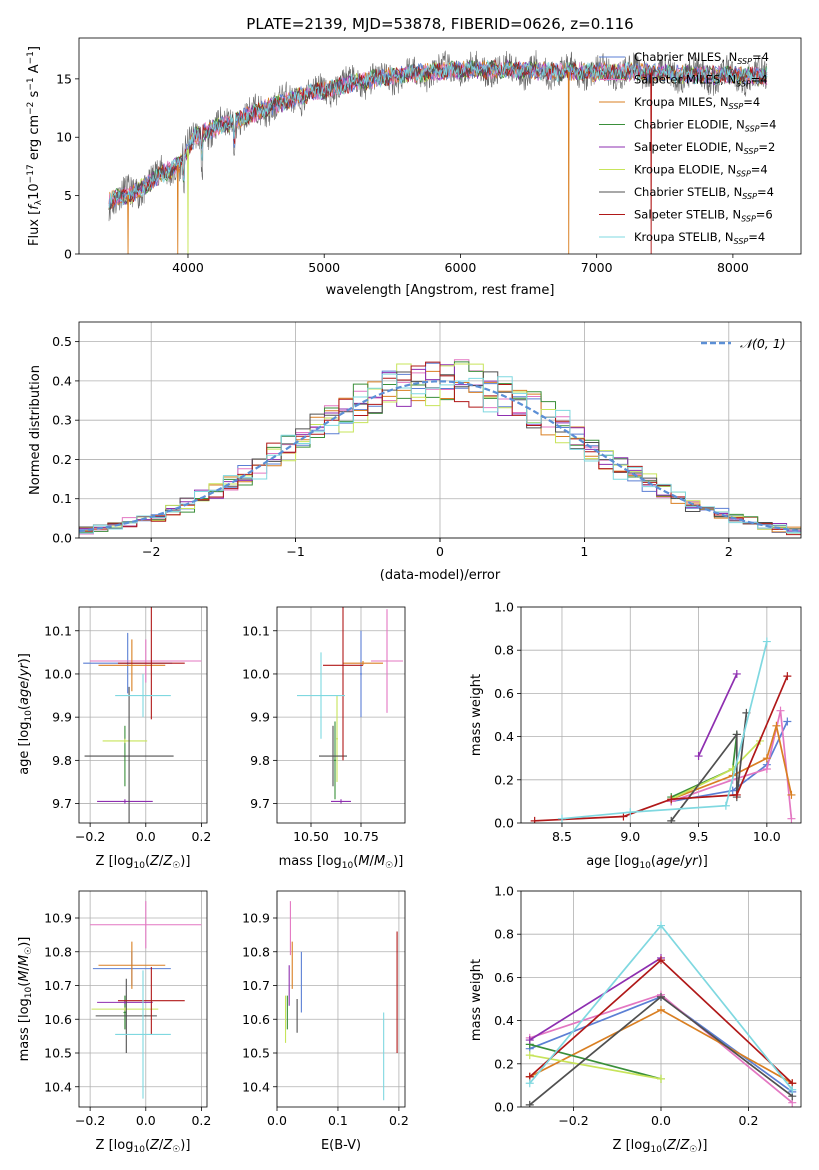 The image size is (819, 1170). I want to click on legend-label: Kroupa STELIB, NSSP=4, so click(699, 238).